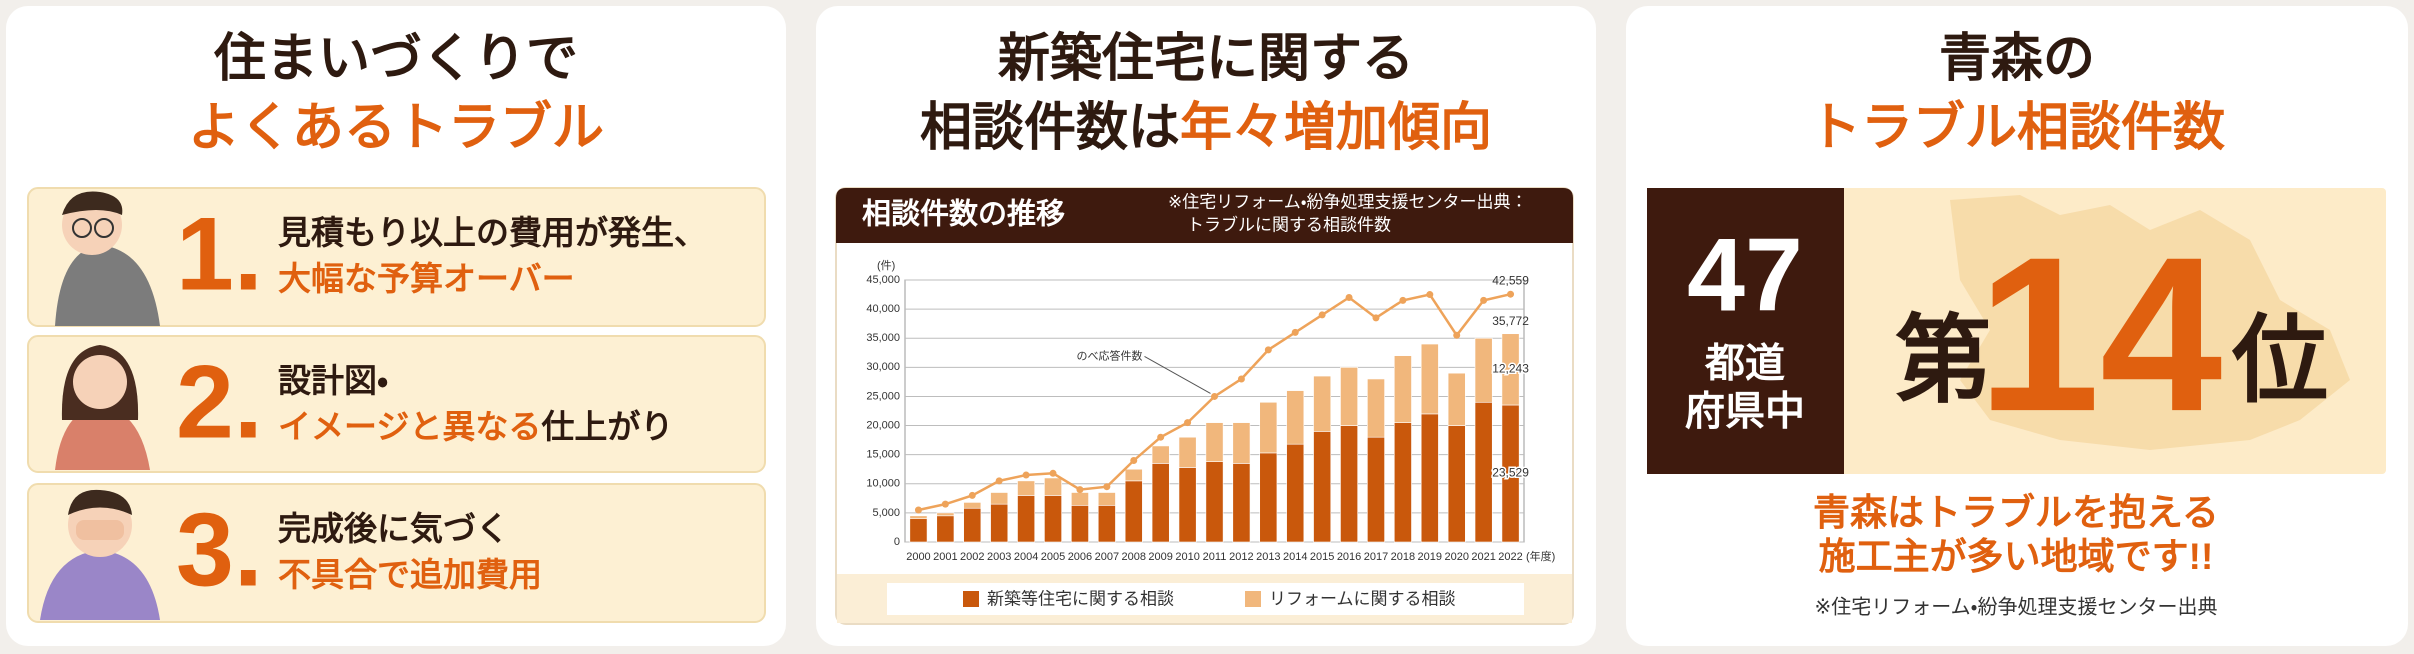  What do you see at coordinates (963, 214) in the screenshot?
I see `chart-title: 相談件数の推移` at bounding box center [963, 214].